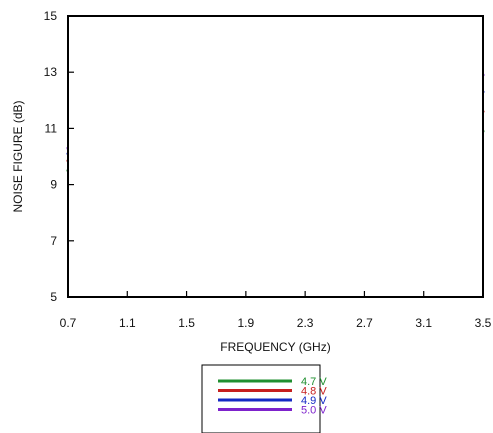 This screenshot has width=493, height=433. I want to click on x-tick-label-1: 1.1, so click(127, 323).